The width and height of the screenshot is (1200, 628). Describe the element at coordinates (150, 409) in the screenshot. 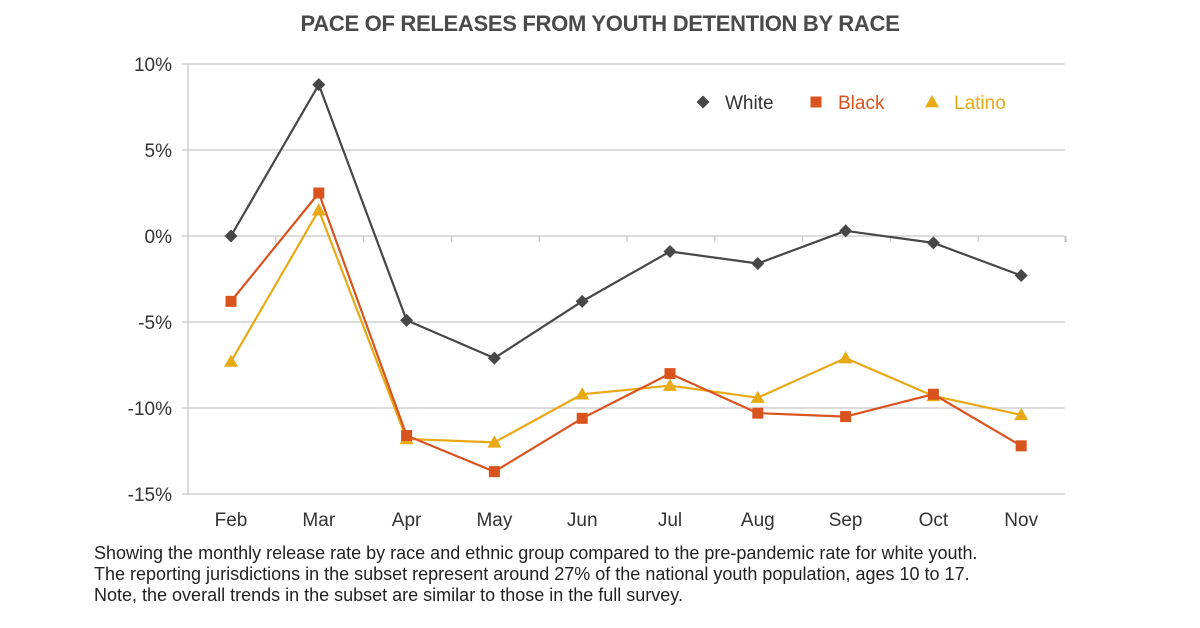

I see `y-tick-label: -10%` at that location.